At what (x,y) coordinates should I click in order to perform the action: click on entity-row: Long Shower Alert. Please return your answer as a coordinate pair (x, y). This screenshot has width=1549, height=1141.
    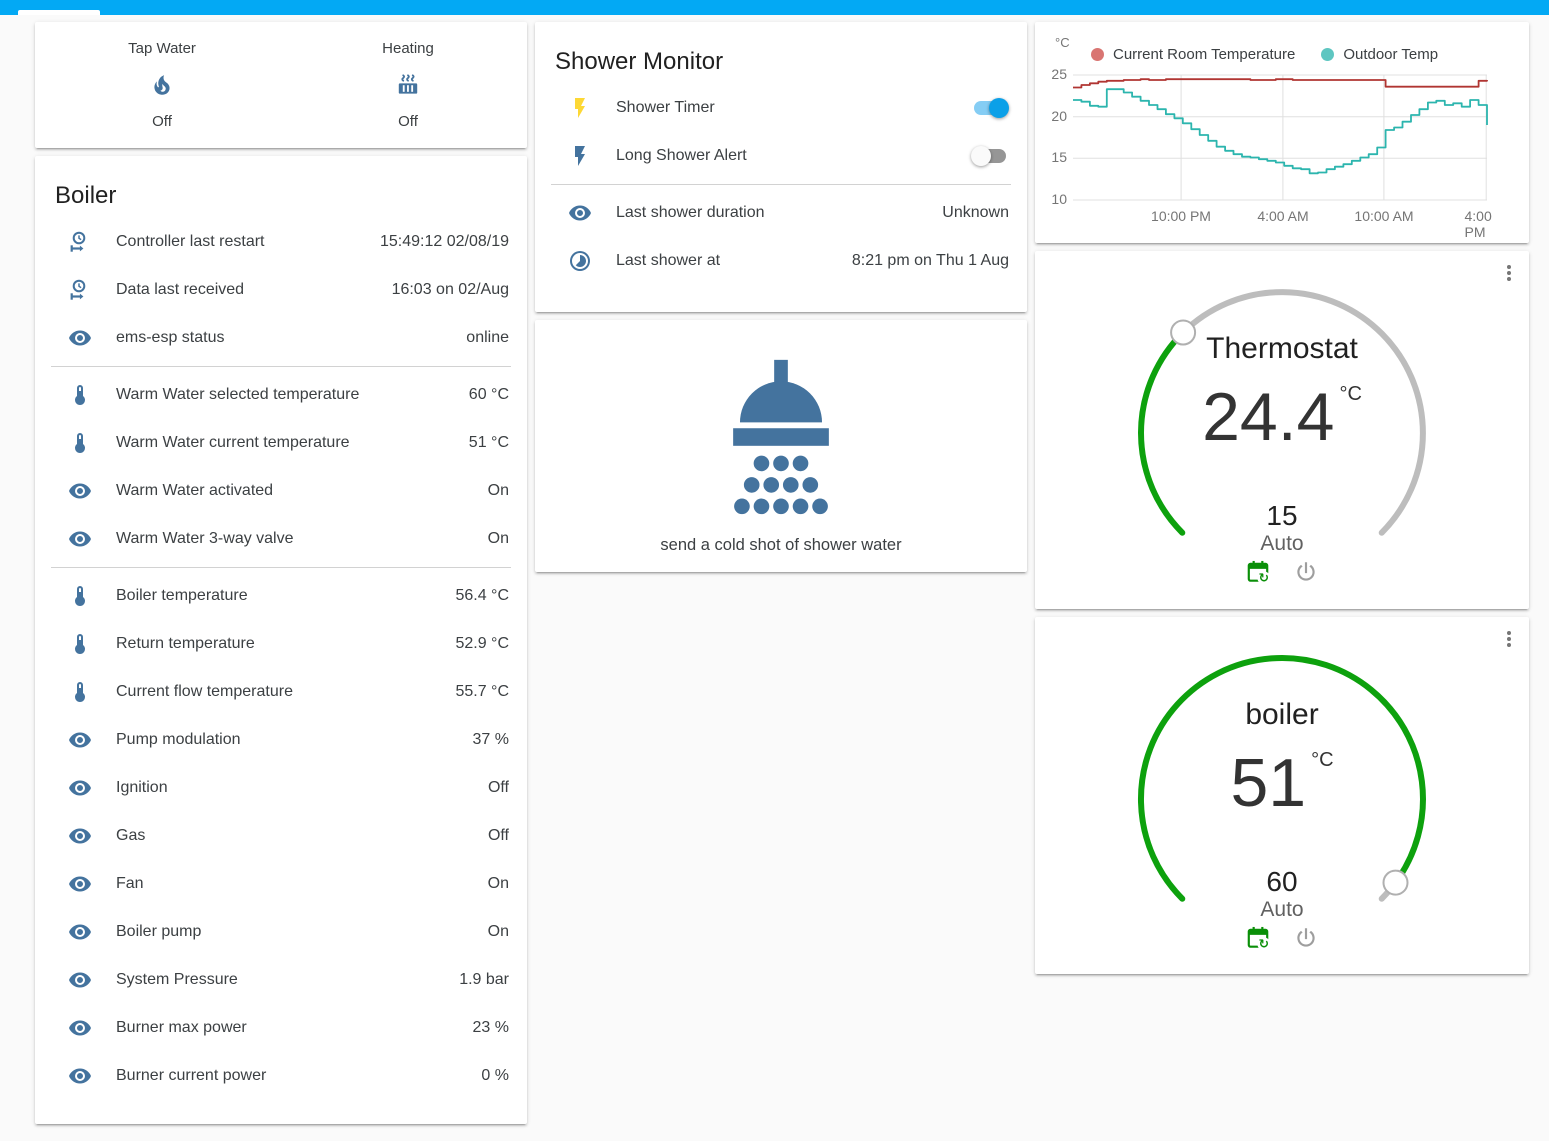
    Looking at the image, I should click on (781, 156).